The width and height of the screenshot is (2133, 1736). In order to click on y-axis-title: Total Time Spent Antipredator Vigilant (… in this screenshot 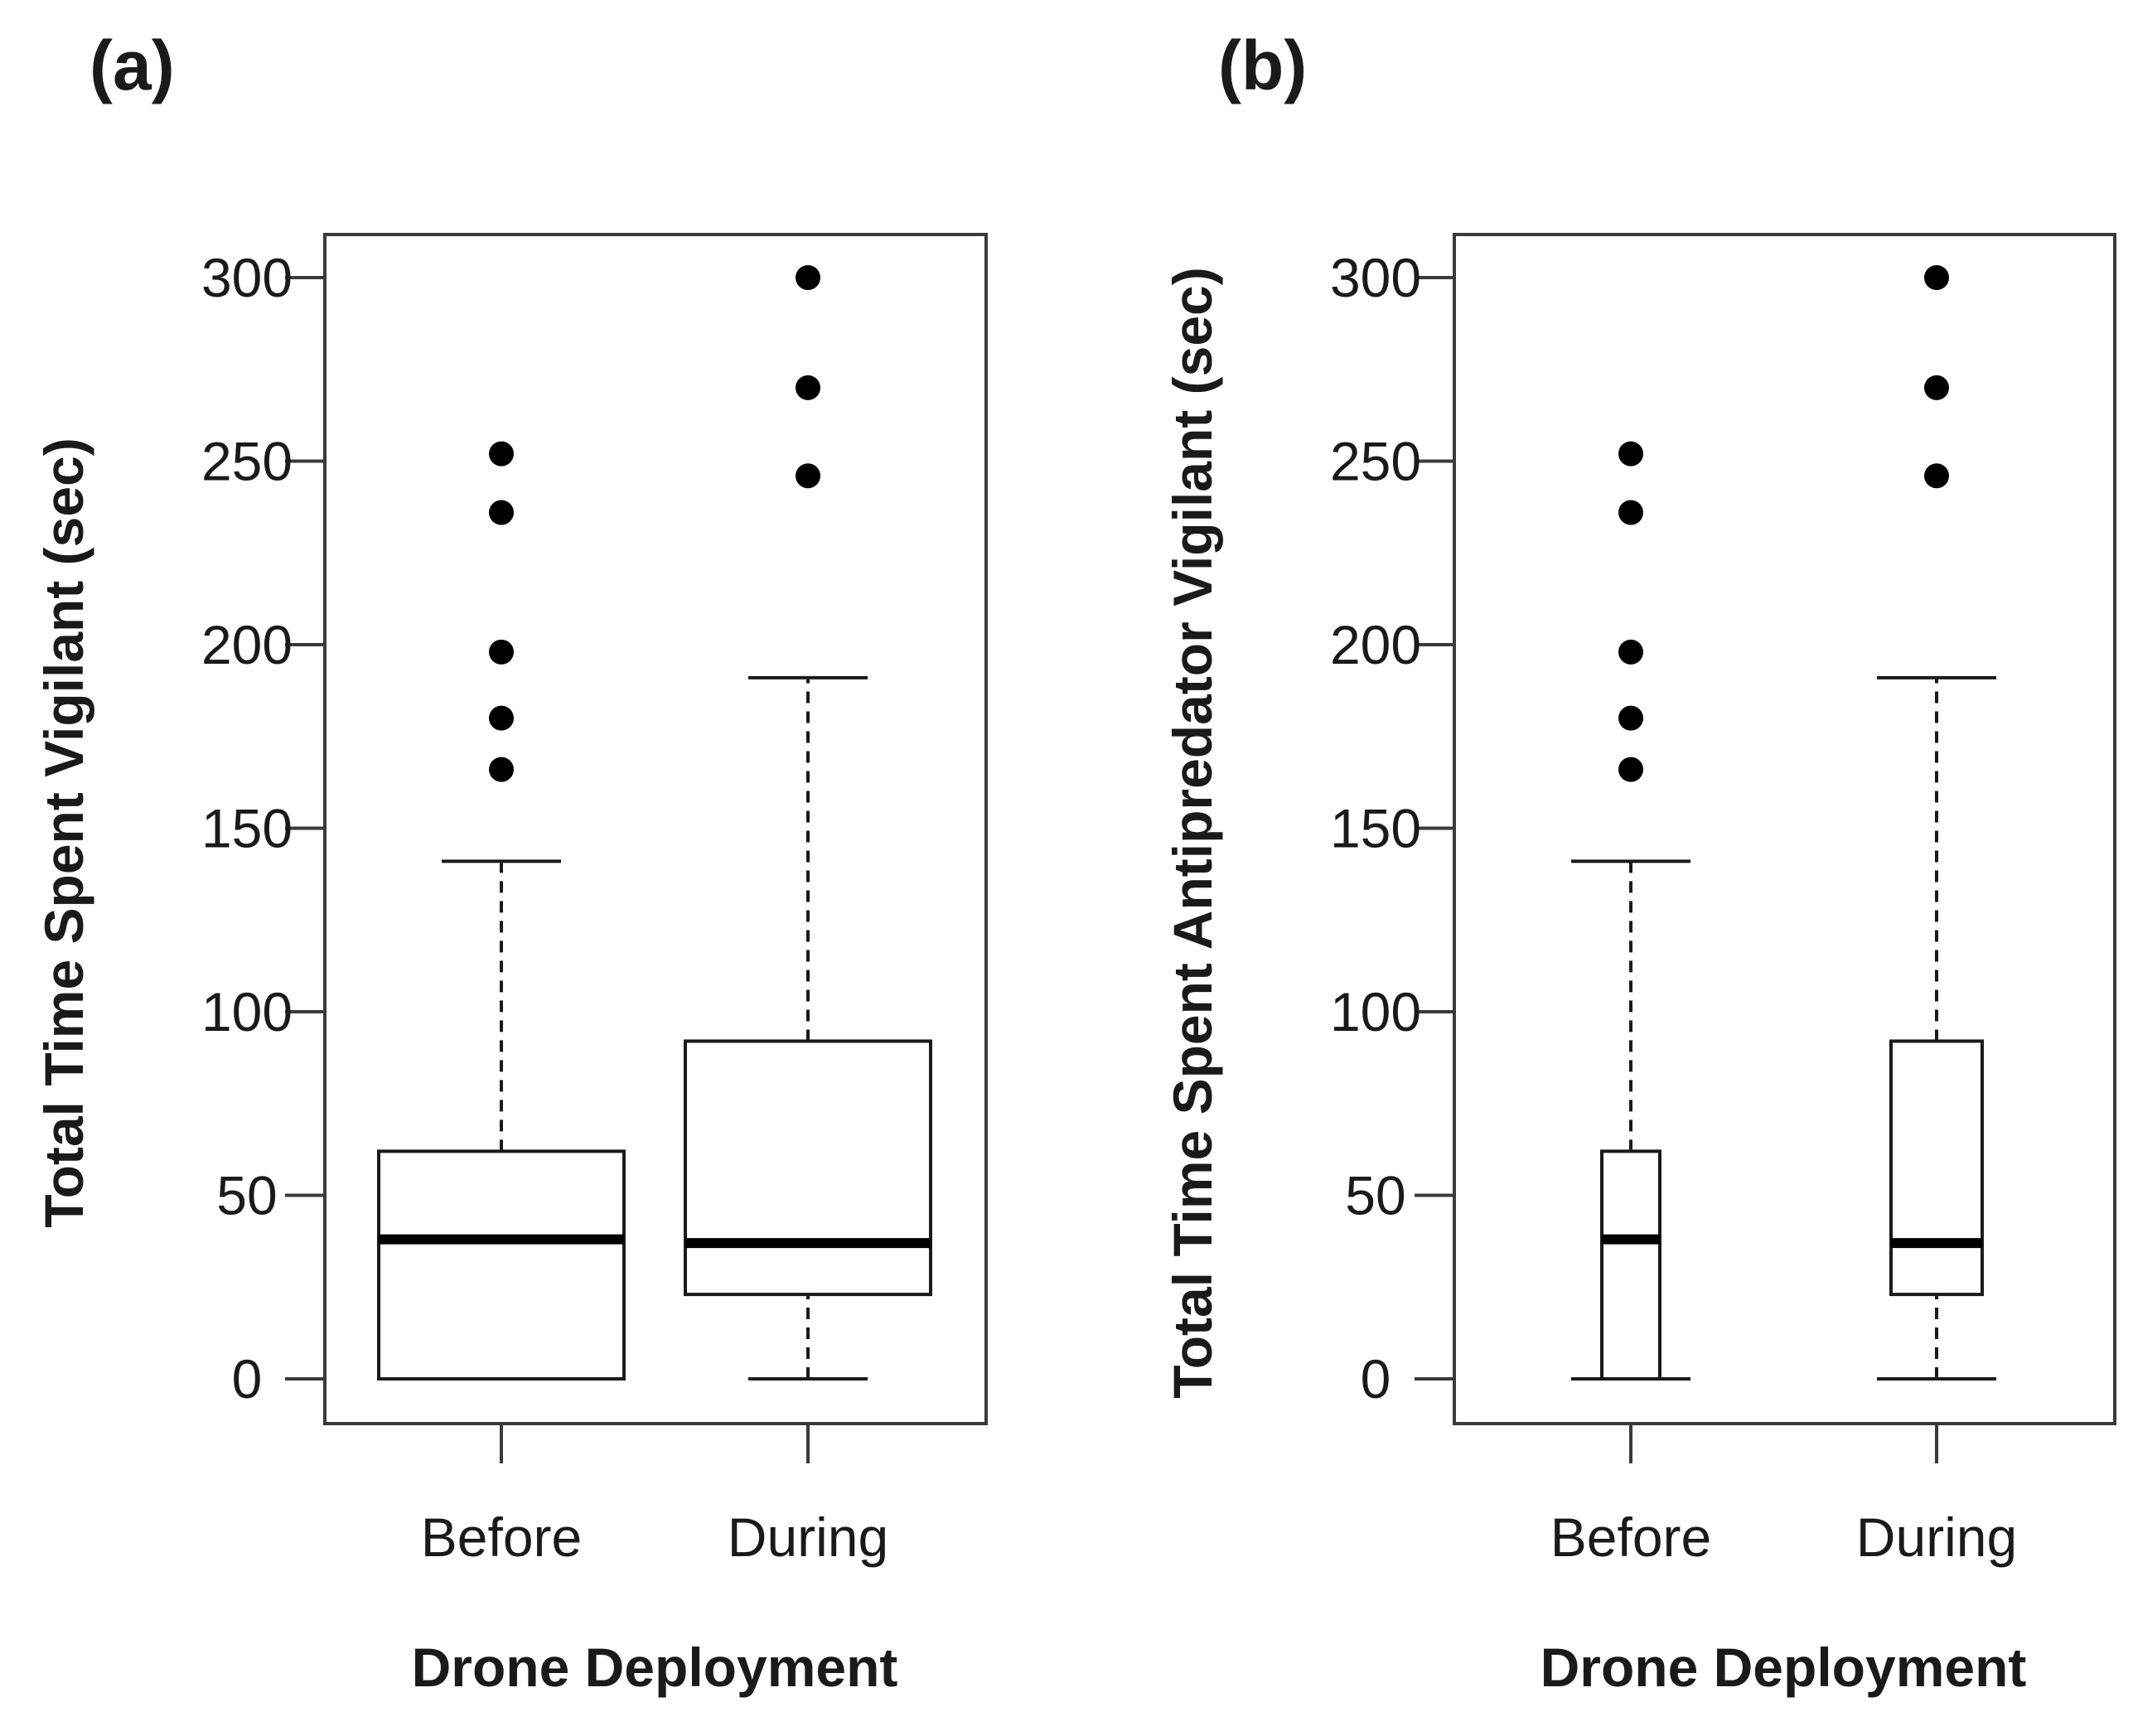, I will do `click(1192, 832)`.